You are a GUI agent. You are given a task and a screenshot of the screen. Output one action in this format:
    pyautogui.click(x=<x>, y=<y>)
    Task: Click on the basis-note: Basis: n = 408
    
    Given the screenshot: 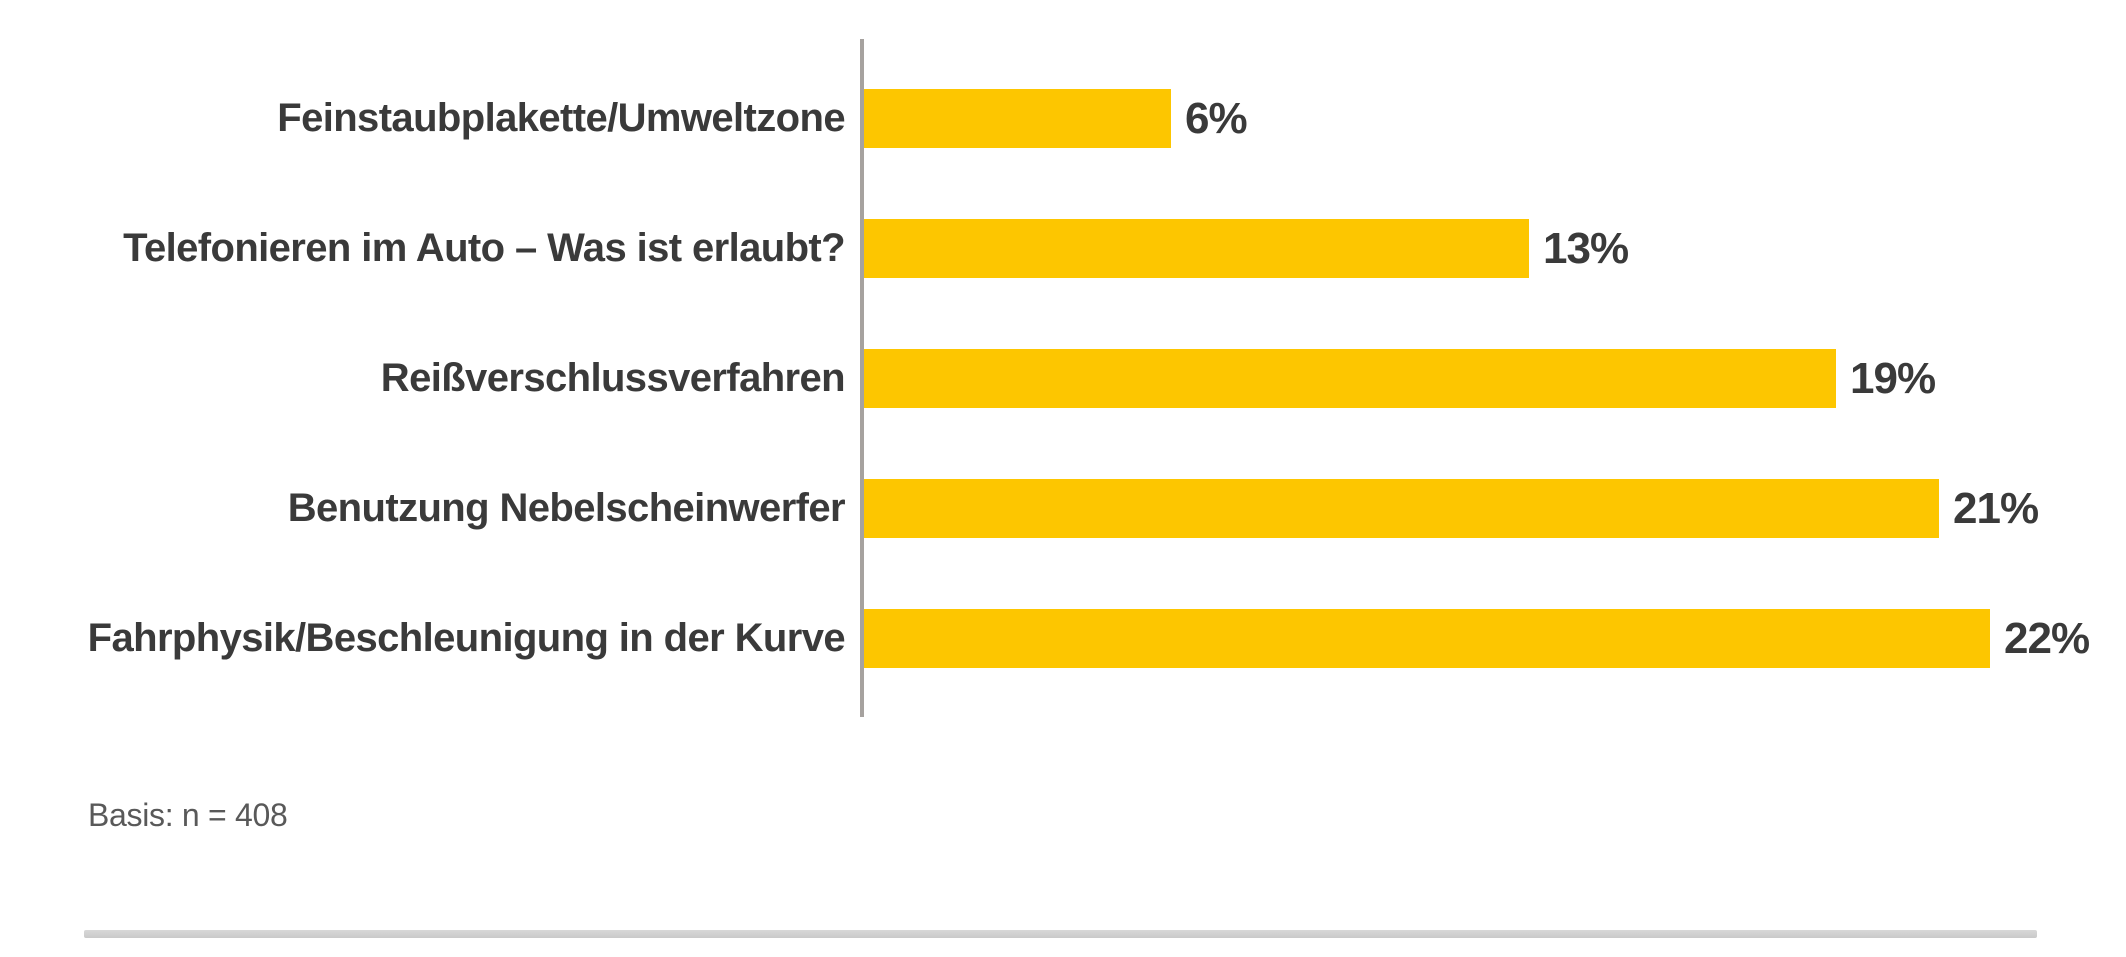 What is the action you would take?
    pyautogui.click(x=188, y=815)
    